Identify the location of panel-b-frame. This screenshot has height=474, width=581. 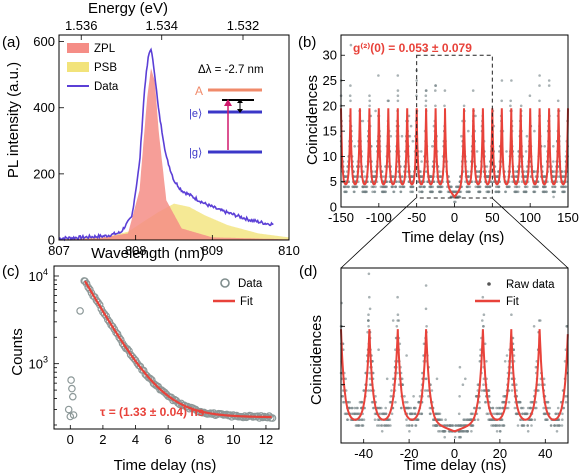
(454, 121).